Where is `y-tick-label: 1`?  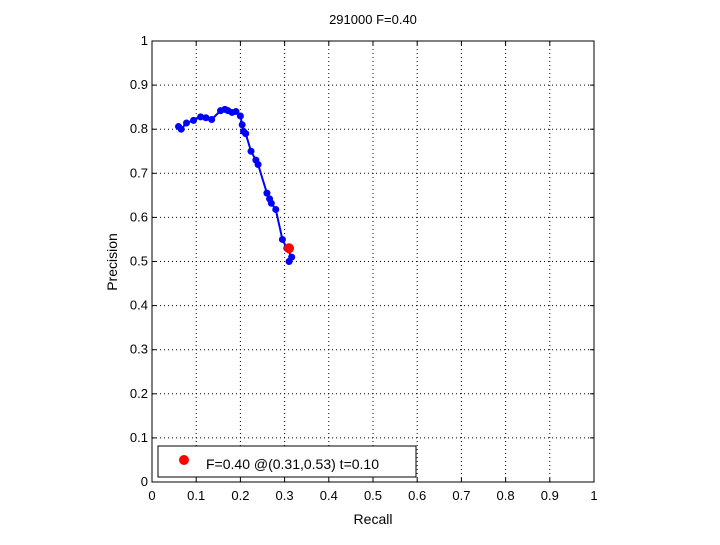 y-tick-label: 1 is located at coordinates (144, 40).